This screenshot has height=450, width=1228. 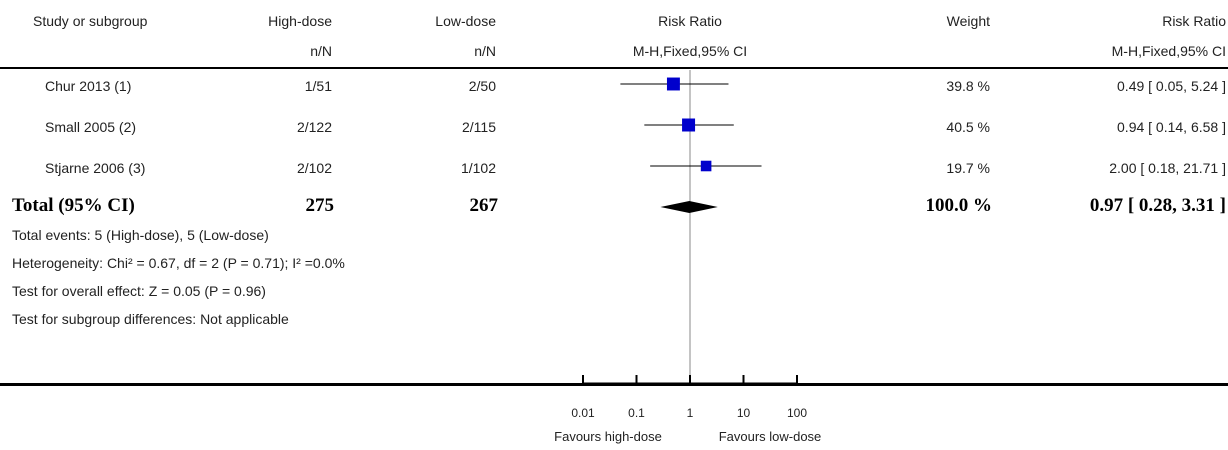 What do you see at coordinates (1194, 21) in the screenshot?
I see `header-rr-title: Risk Ratio` at bounding box center [1194, 21].